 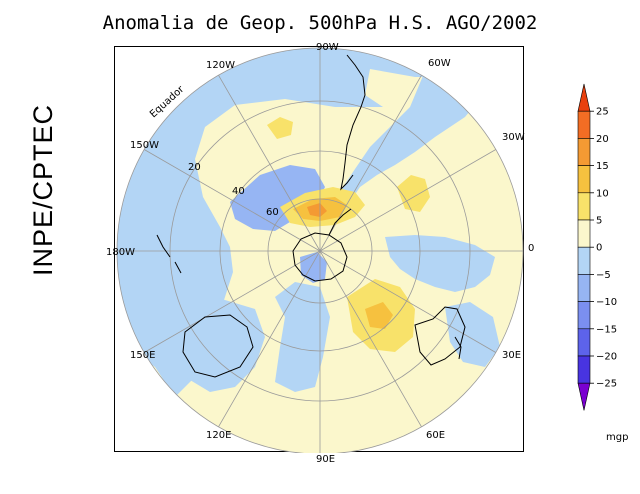 What do you see at coordinates (602, 139) in the screenshot?
I see `colorbar-tick-label: 20` at bounding box center [602, 139].